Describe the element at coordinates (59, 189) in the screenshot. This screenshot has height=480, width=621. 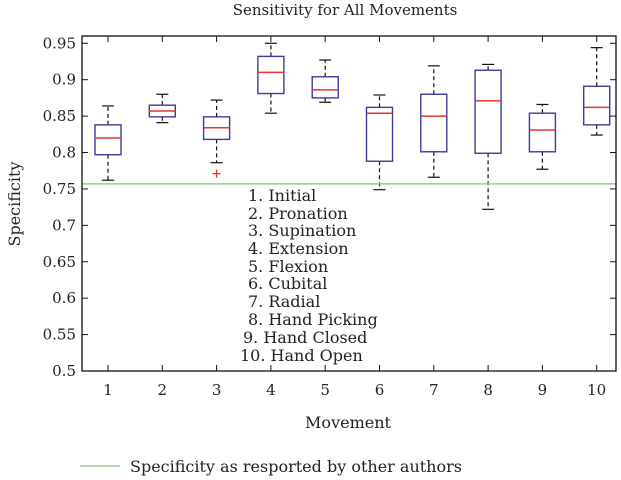
I see `y-tick-label: 0.75` at that location.